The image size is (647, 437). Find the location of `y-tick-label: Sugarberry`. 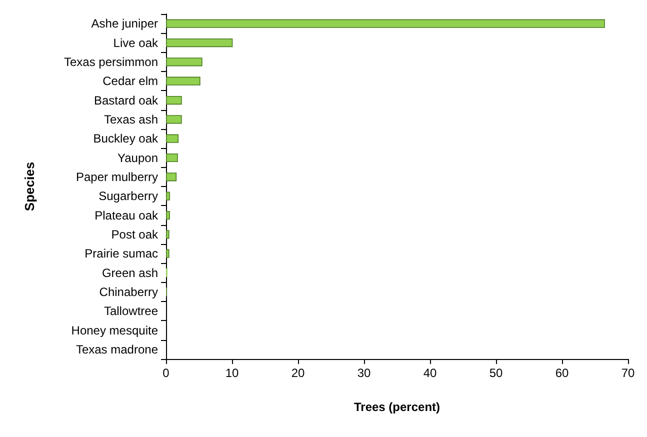

y-tick-label: Sugarberry is located at coordinates (128, 196).